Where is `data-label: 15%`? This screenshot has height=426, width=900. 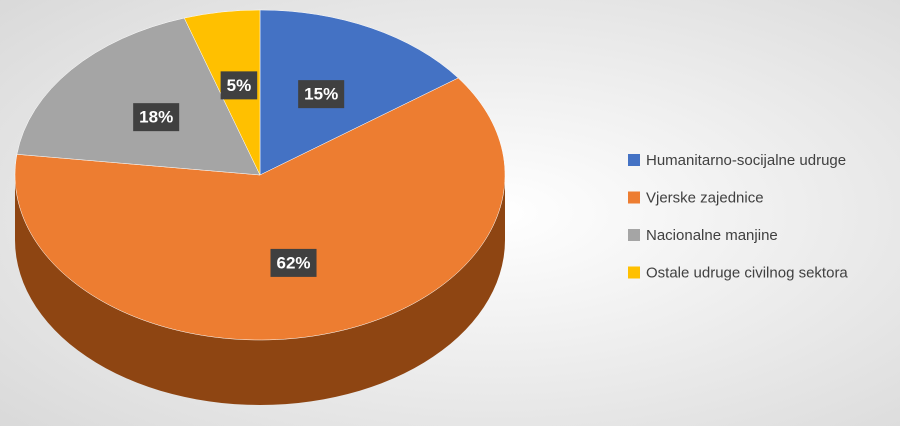
data-label: 15% is located at coordinates (321, 94).